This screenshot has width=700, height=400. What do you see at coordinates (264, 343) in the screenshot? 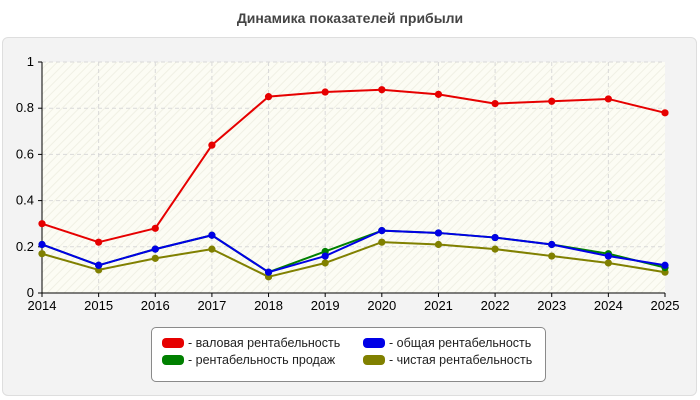
I see `legend-label: - валовая рентабельность` at bounding box center [264, 343].